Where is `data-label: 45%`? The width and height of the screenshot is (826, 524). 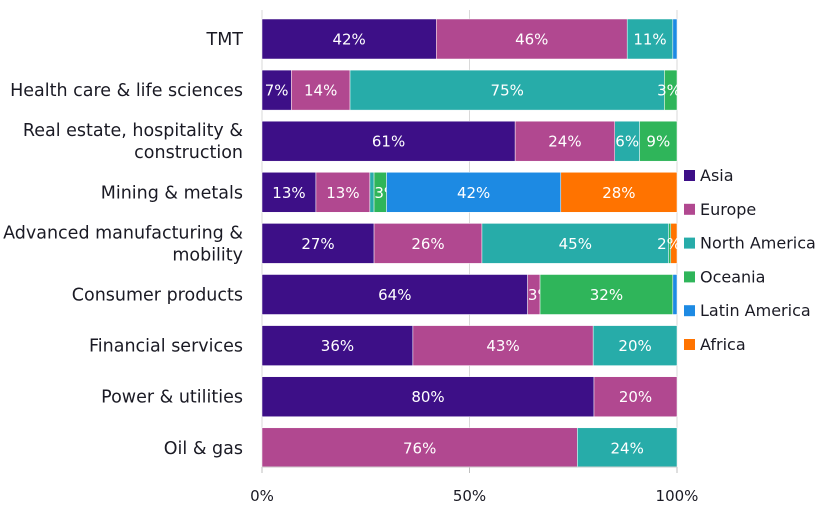
data-label: 45% is located at coordinates (575, 244).